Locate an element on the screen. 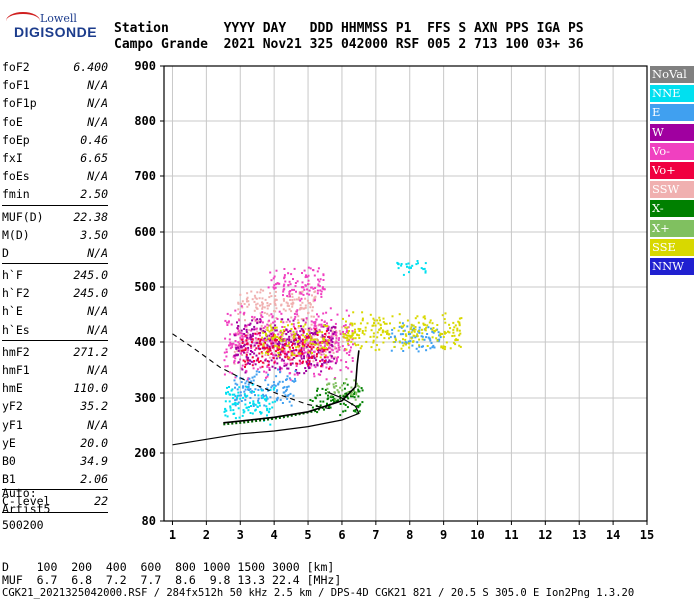  param-value: N/A is located at coordinates (97, 311).